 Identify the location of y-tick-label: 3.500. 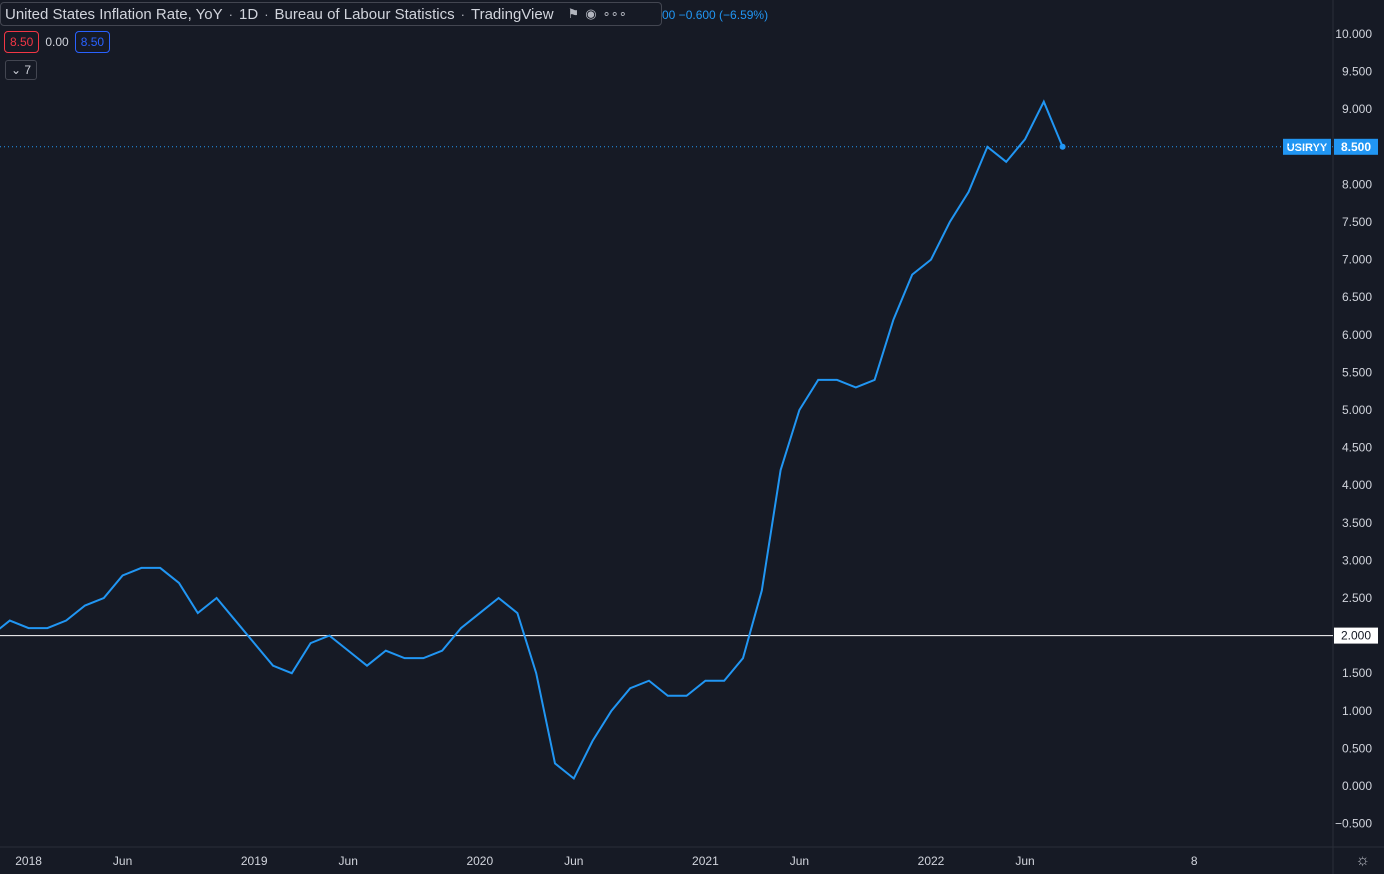
(1357, 523).